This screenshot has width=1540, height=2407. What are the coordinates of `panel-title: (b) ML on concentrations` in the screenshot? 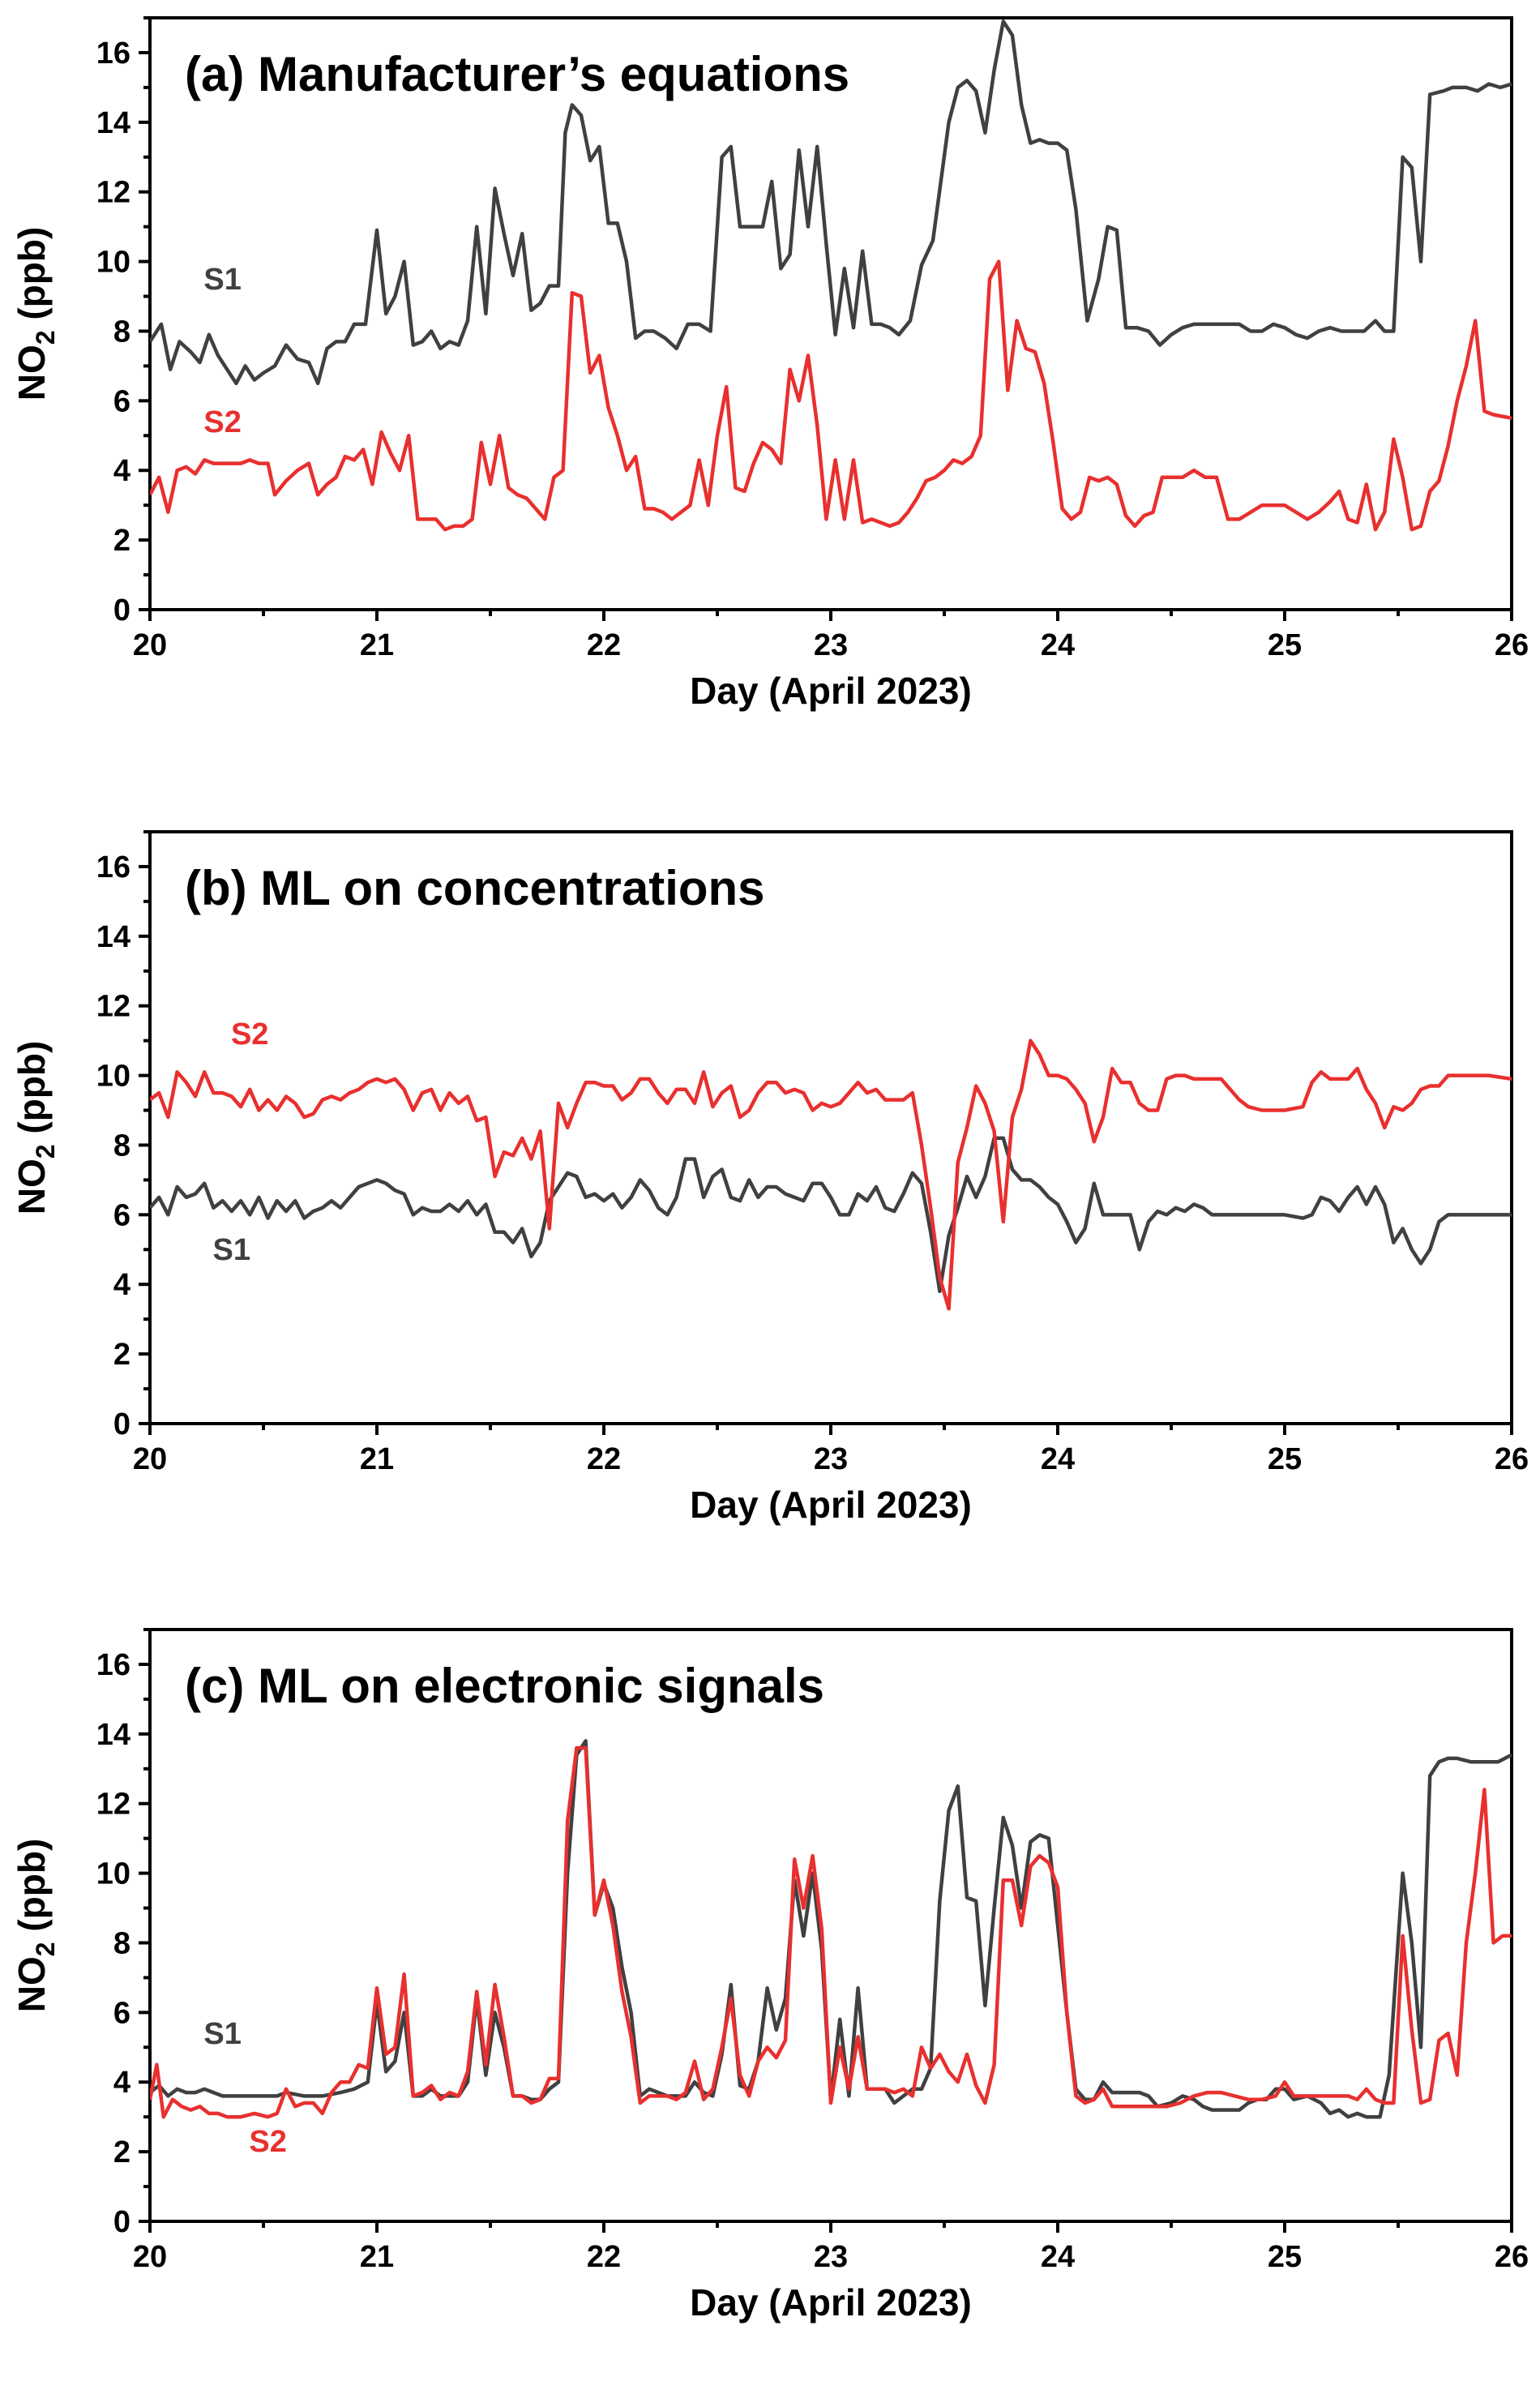 It's located at (475, 888).